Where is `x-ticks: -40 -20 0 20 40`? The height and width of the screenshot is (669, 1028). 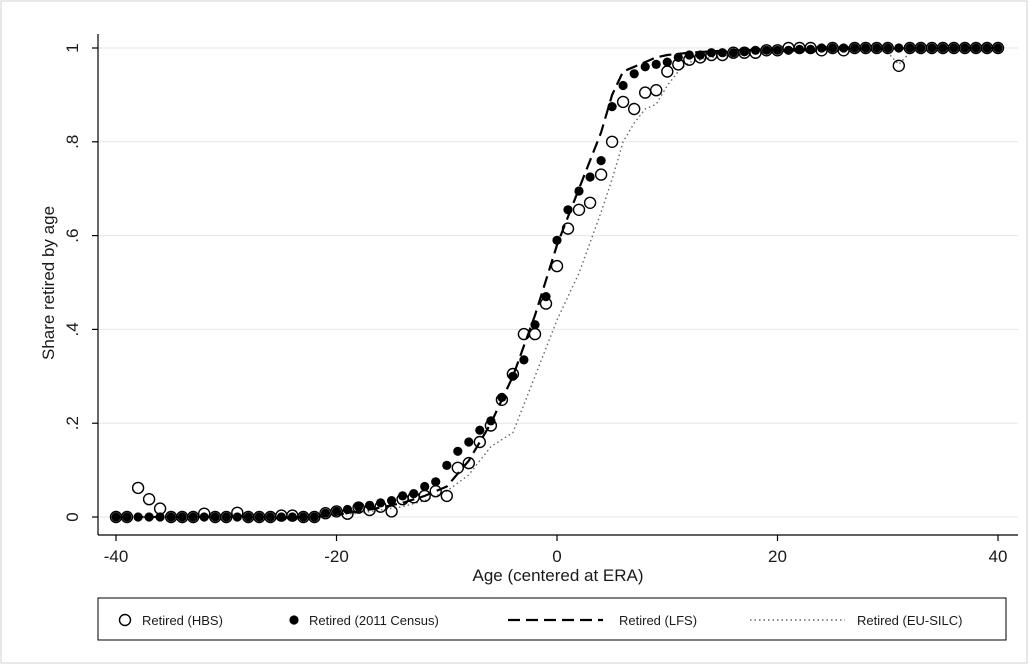 x-ticks: -40 -20 0 20 40 is located at coordinates (556, 550).